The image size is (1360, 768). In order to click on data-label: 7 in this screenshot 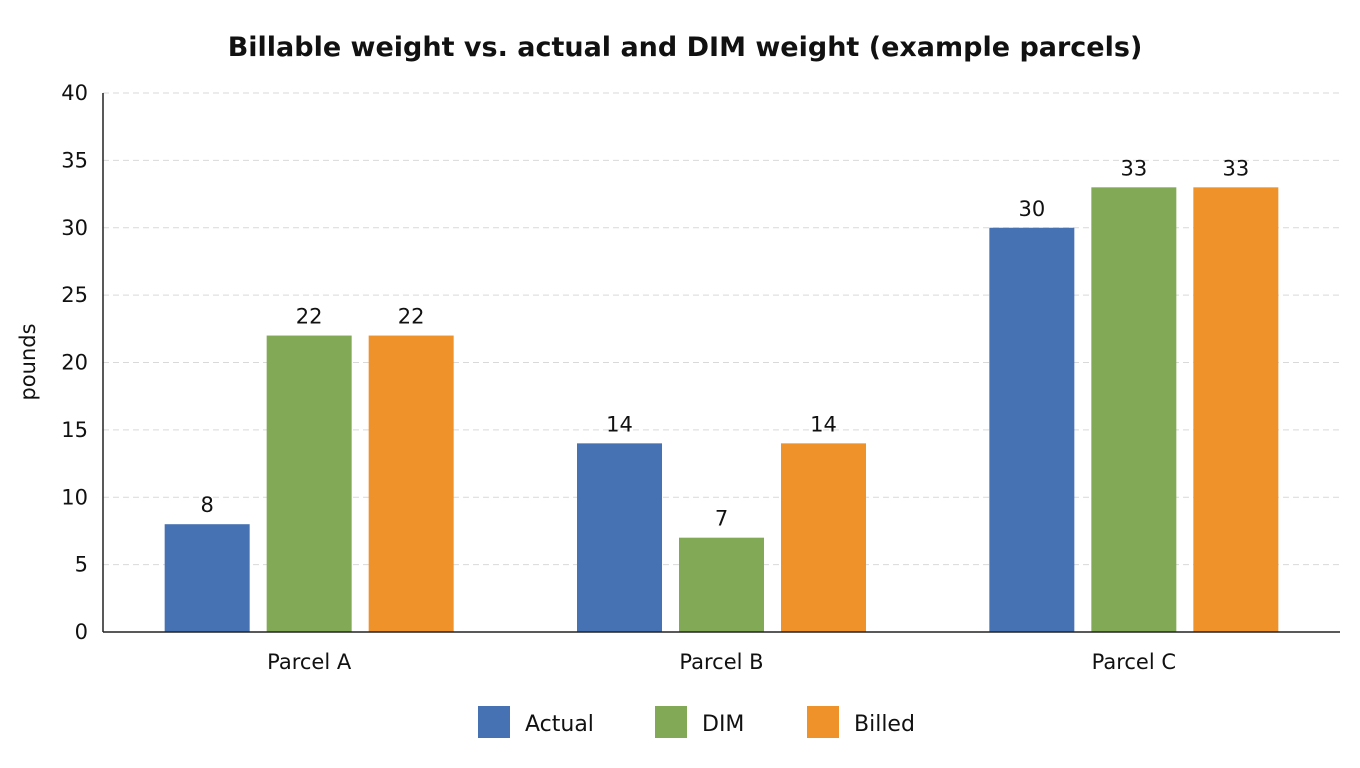, I will do `click(721, 519)`.